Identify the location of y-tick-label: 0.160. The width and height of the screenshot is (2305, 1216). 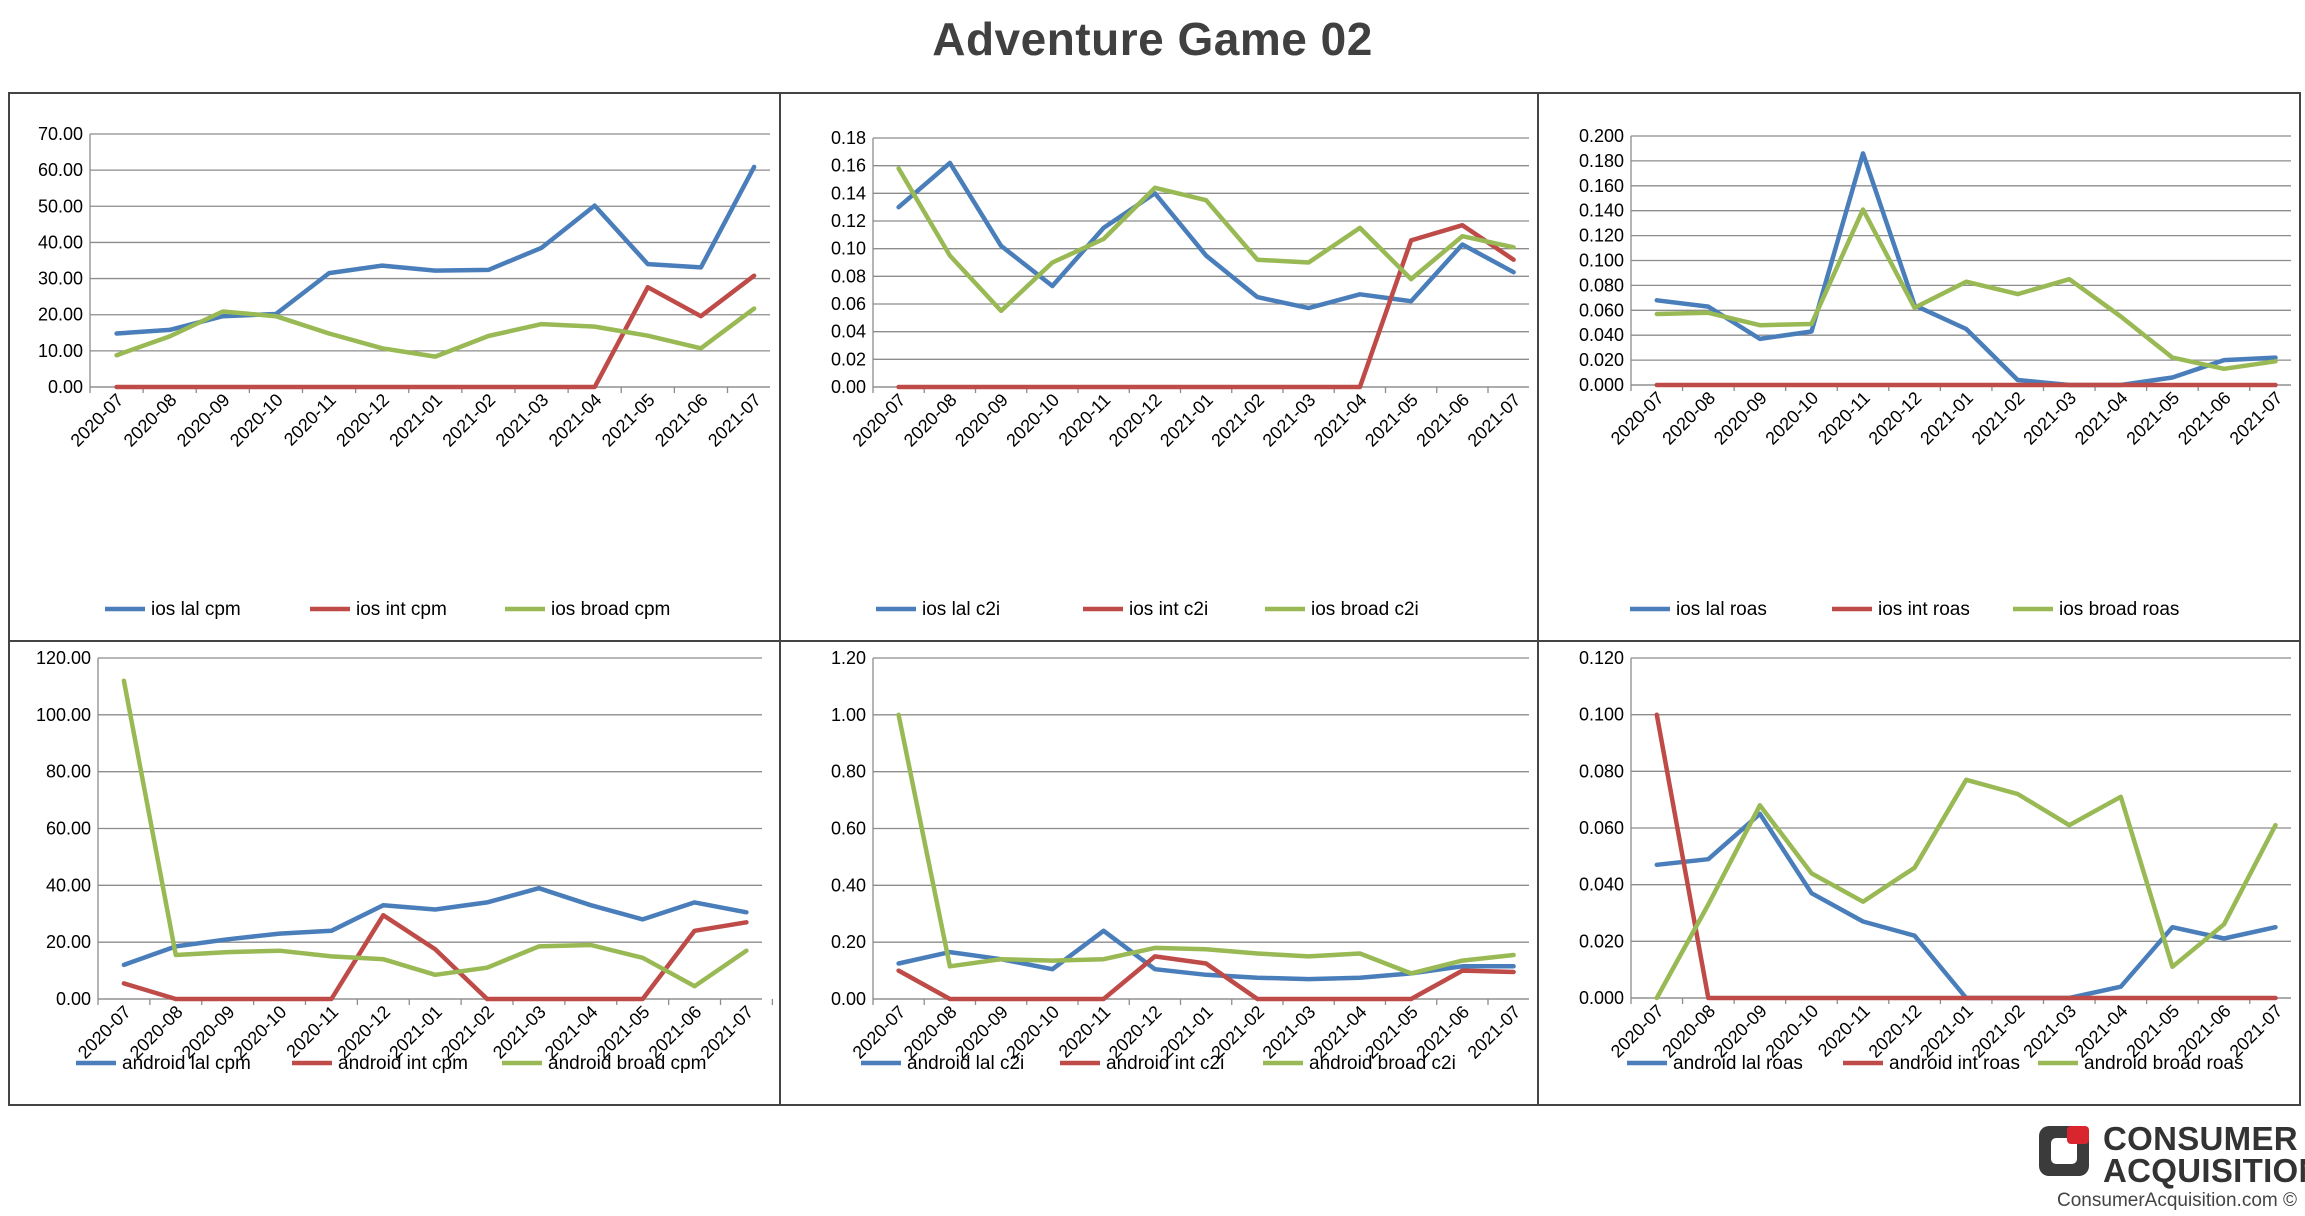
(1601, 186).